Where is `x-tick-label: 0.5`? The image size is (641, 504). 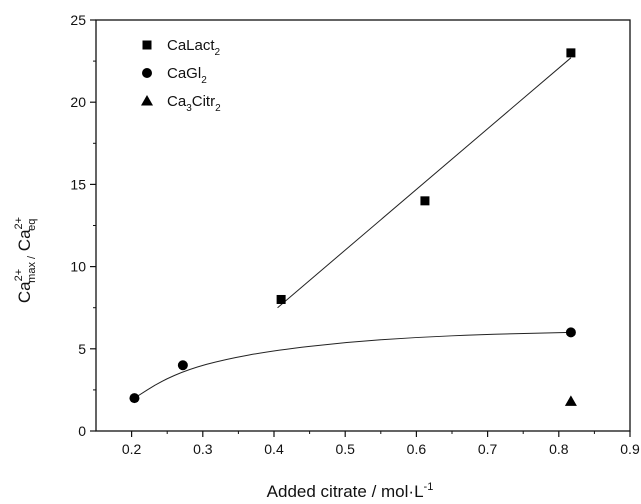 x-tick-label: 0.5 is located at coordinates (345, 449).